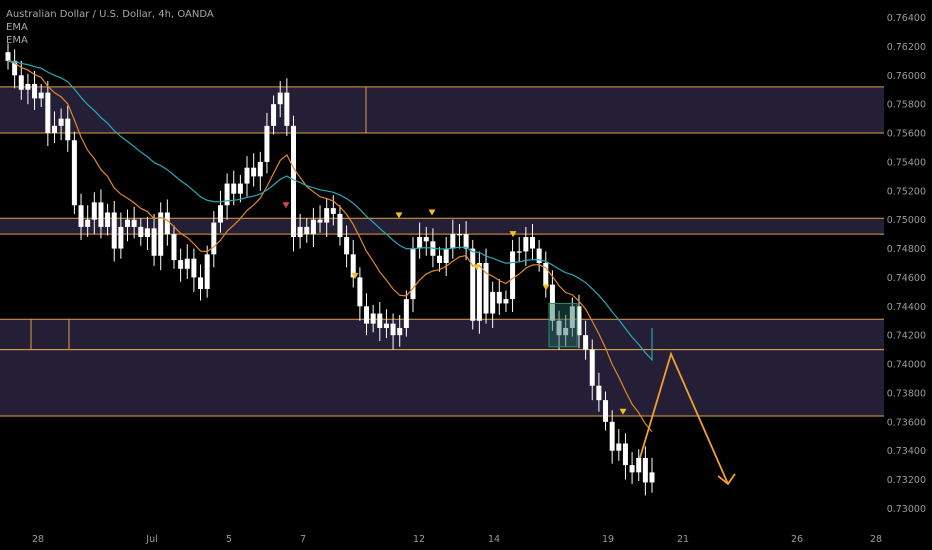  What do you see at coordinates (906, 365) in the screenshot?
I see `y-tick-label: 0.74000` at bounding box center [906, 365].